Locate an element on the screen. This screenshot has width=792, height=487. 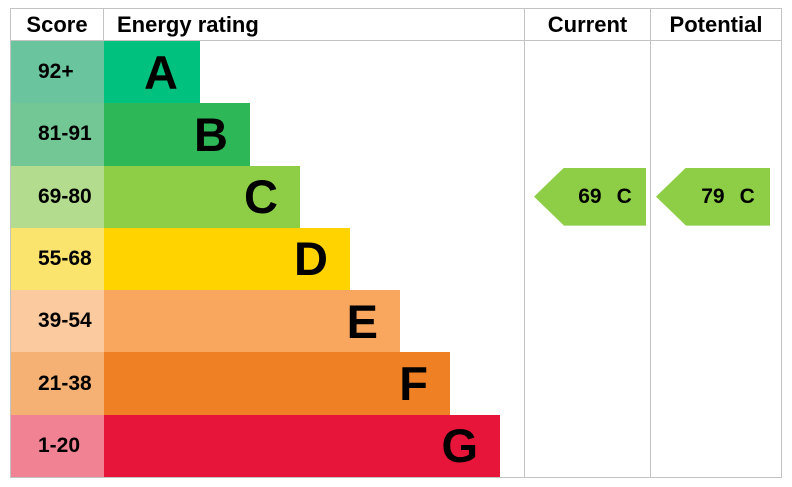
rating-bar: F is located at coordinates (277, 383).